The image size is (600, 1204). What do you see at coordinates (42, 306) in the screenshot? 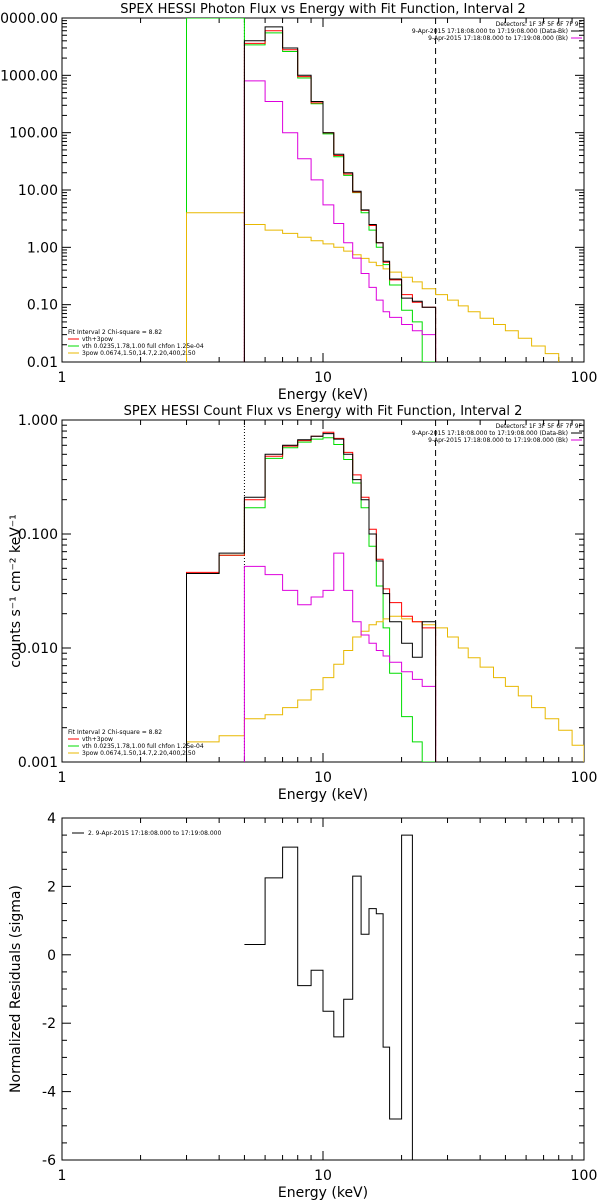
I see `y-tick-label: 0.10` at bounding box center [42, 306].